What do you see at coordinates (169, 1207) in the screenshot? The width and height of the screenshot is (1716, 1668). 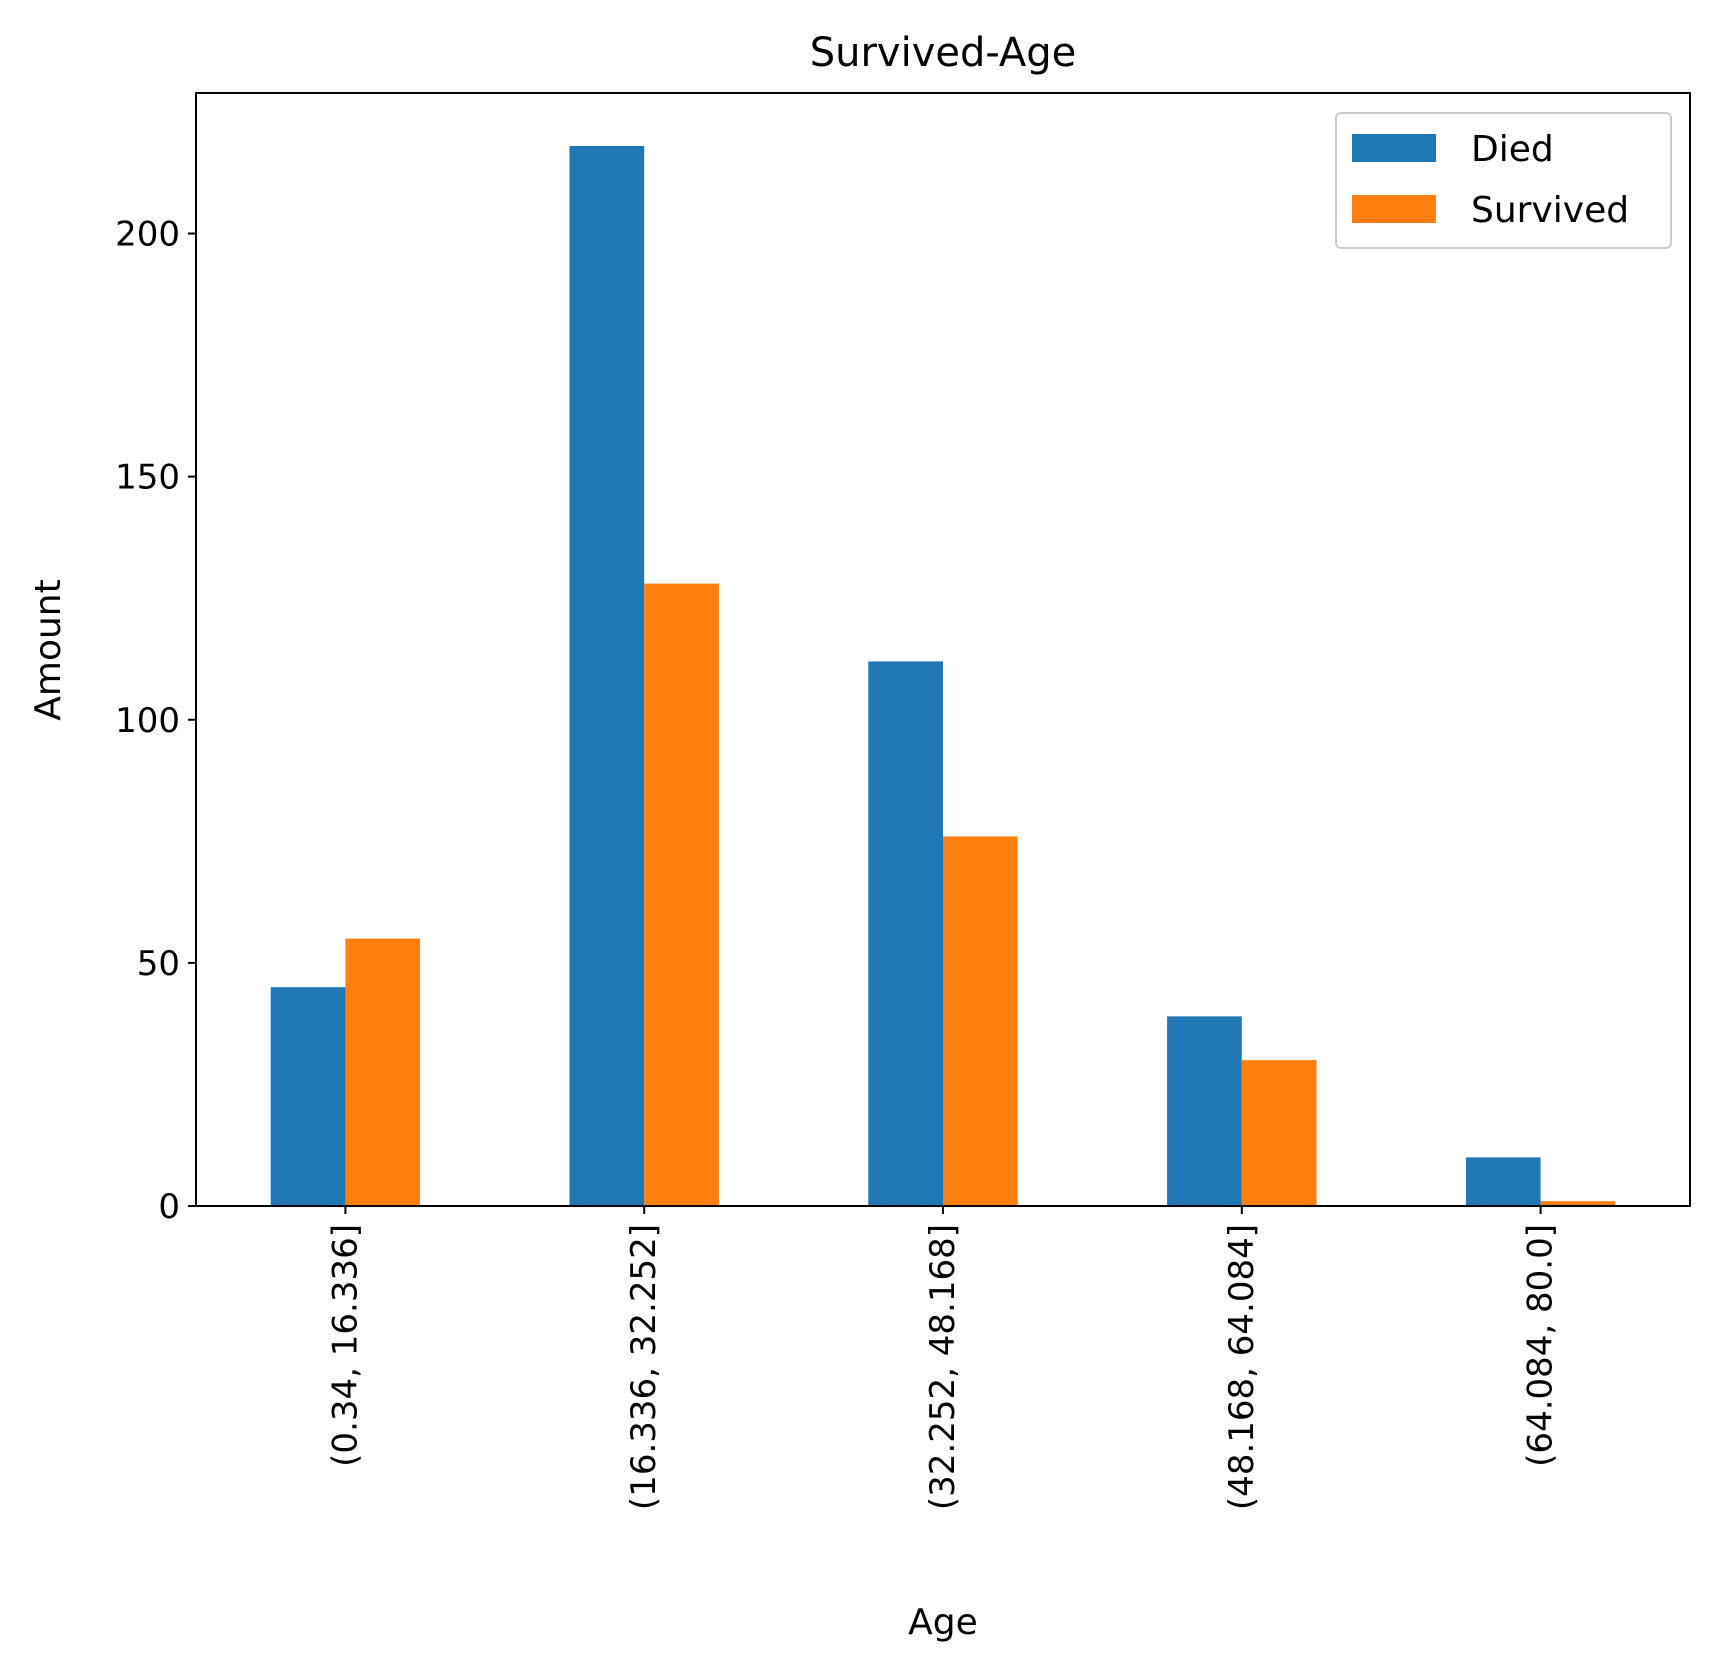 I see `y-tick-label-0: 0` at bounding box center [169, 1207].